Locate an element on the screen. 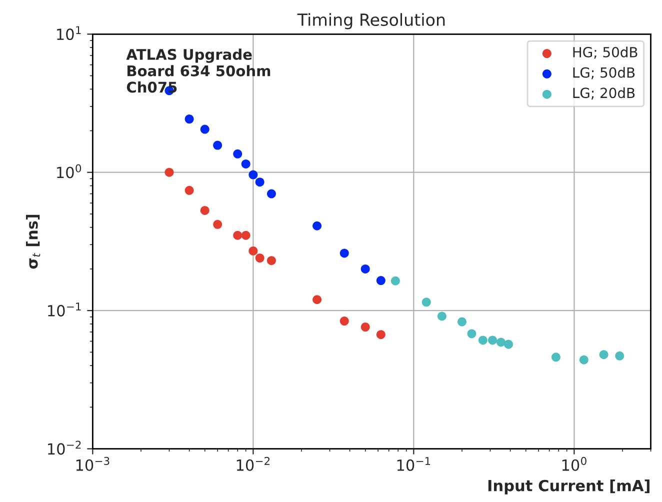 Image resolution: width=662 pixels, height=502 pixels. x-tick-label: 10$^{0}$ is located at coordinates (574, 463).